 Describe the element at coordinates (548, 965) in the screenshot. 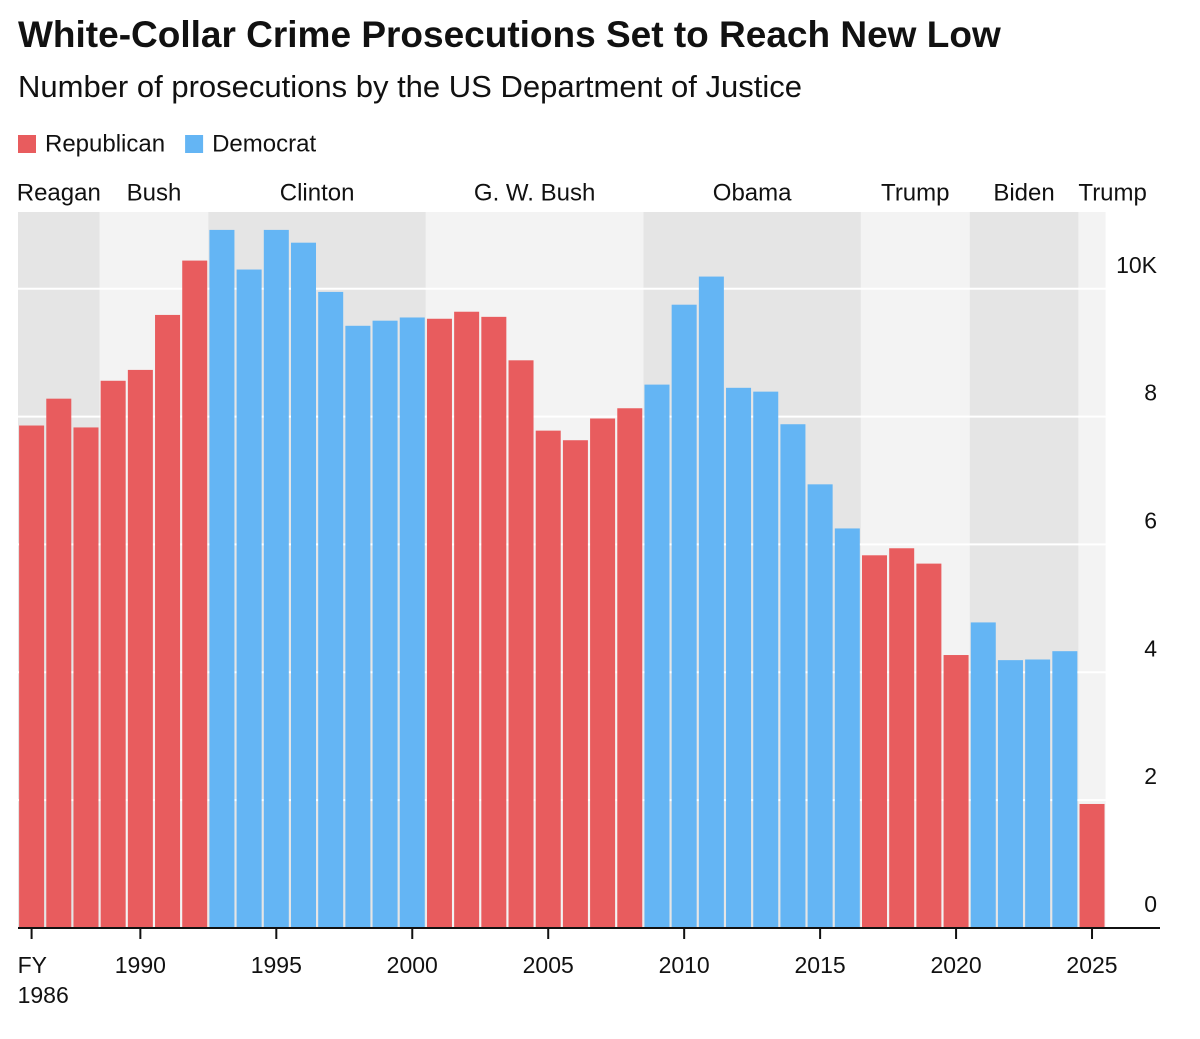

I see `x-tick-label: 2005` at that location.